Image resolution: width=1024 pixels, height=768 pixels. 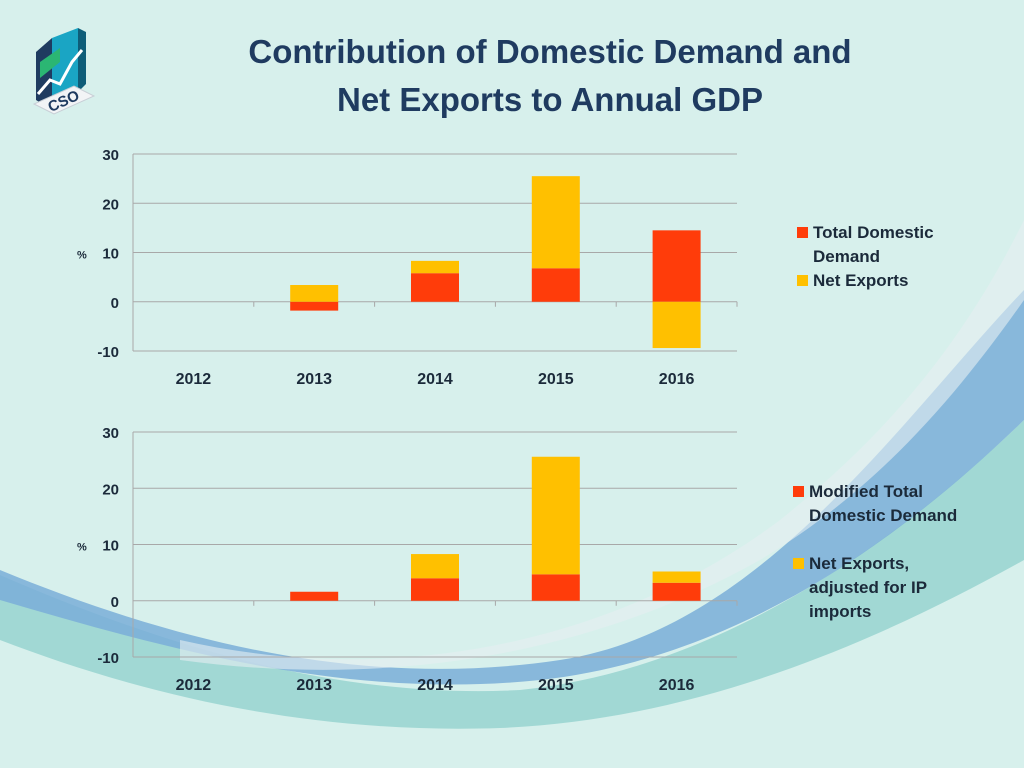 What do you see at coordinates (847, 256) in the screenshot?
I see `legend-label: Demand` at bounding box center [847, 256].